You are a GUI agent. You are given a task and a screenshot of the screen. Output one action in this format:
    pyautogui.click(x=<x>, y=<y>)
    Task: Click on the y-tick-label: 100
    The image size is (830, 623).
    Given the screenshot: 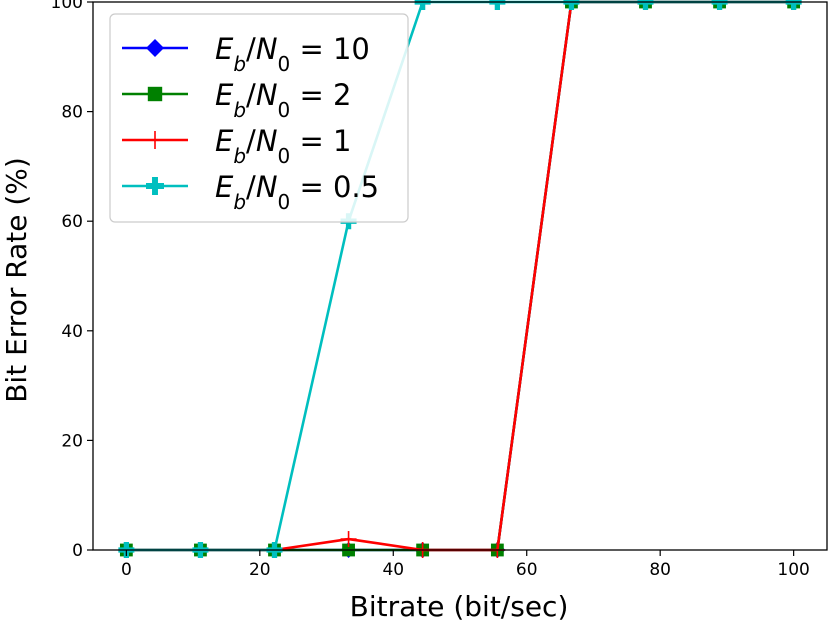 What is the action you would take?
    pyautogui.click(x=67, y=6)
    